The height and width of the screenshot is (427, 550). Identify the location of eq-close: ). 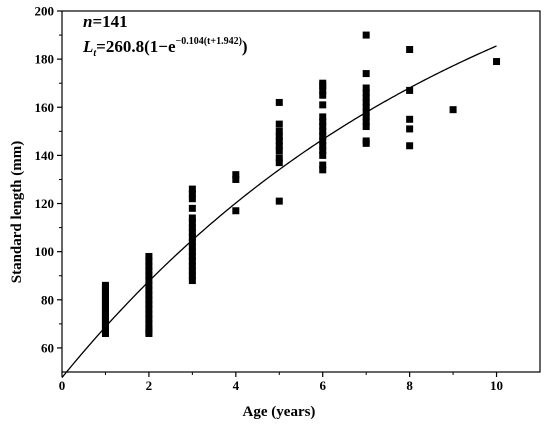
(245, 46).